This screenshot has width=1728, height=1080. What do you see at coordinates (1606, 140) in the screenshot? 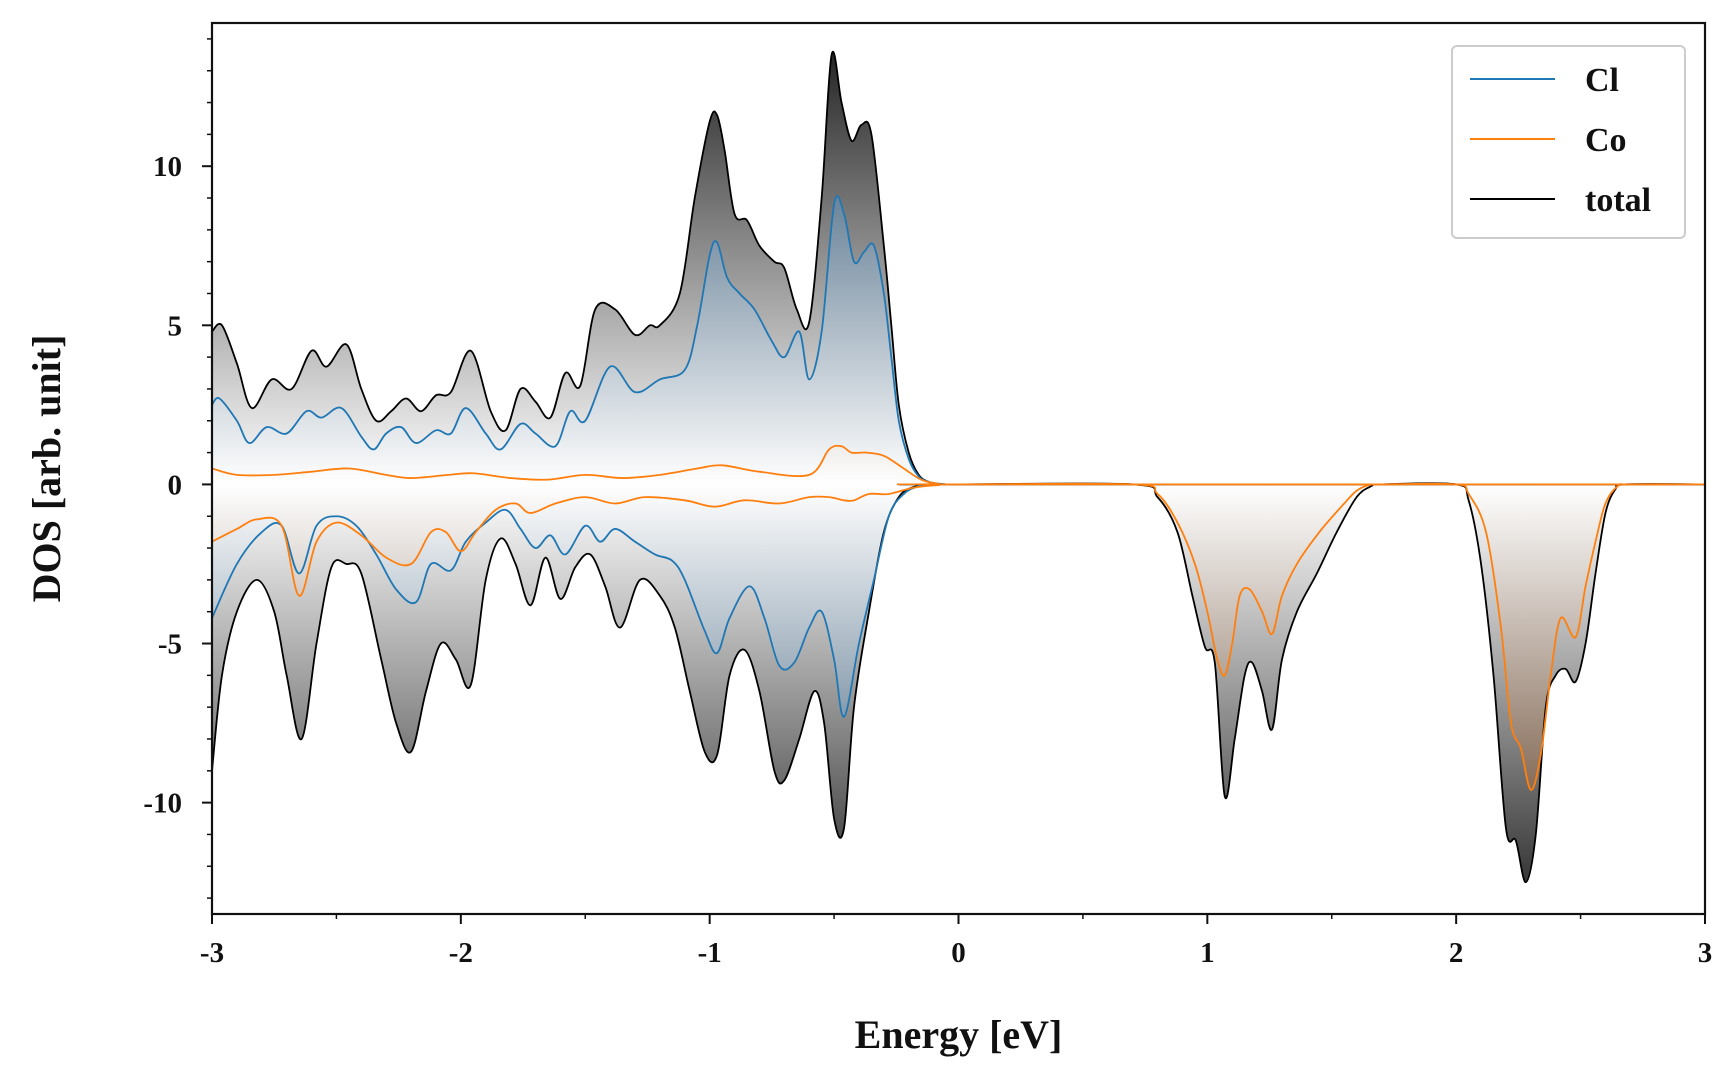
I see `legend-label-co: Co` at bounding box center [1606, 140].